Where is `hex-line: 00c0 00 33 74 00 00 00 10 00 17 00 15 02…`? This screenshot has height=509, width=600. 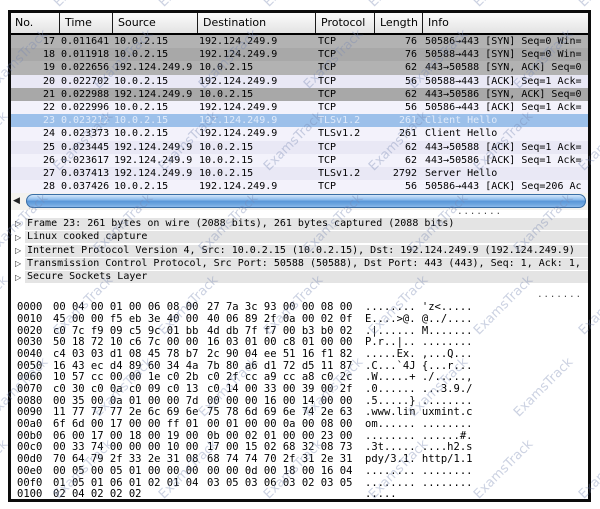 hex-line: 00c0 00 33 74 00 00 00 10 00 17 00 15 02… is located at coordinates (299, 448).